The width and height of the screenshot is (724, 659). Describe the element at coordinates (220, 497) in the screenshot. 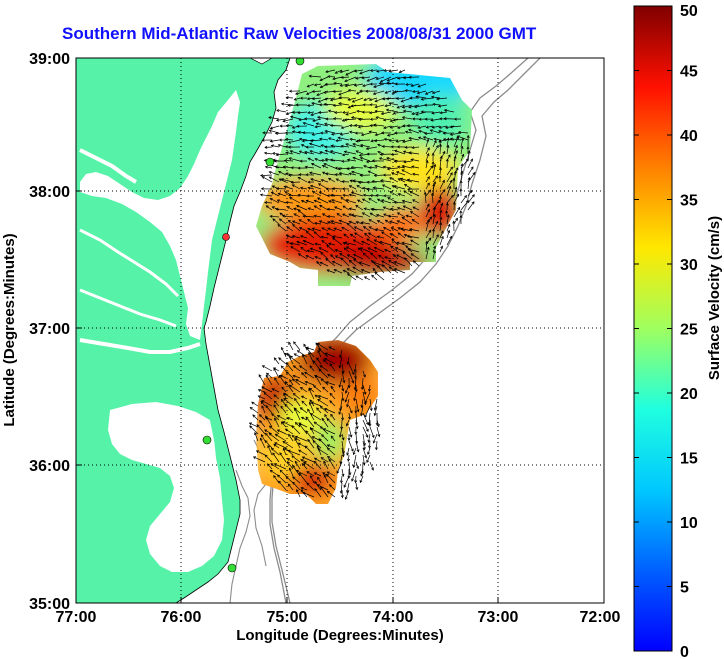

I see `barrier-island` at that location.